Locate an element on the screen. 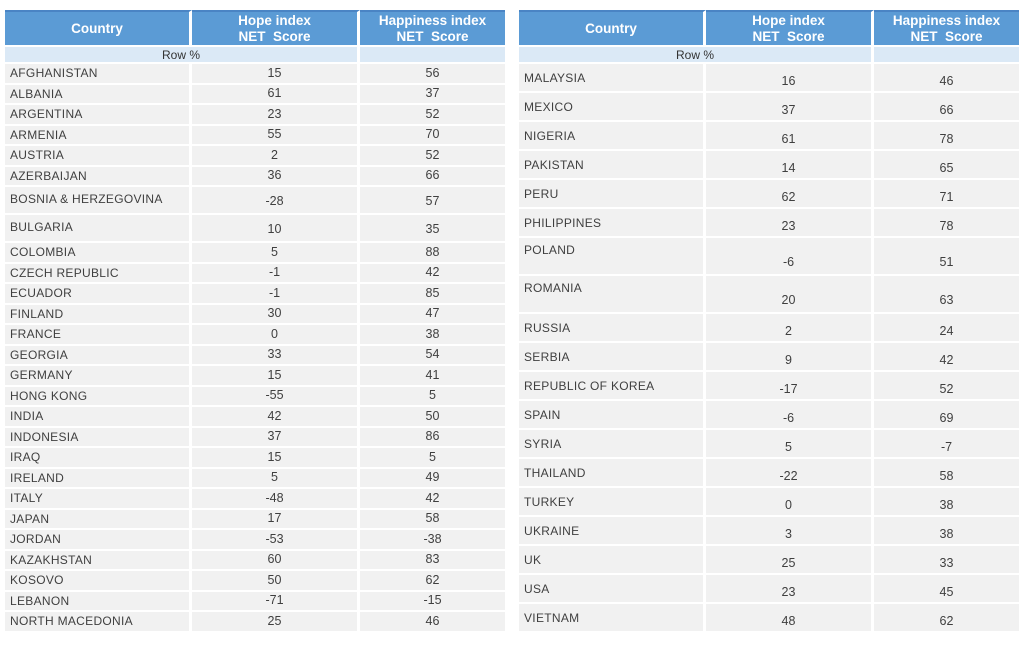  happiness-score-cell: 70 is located at coordinates (432, 135).